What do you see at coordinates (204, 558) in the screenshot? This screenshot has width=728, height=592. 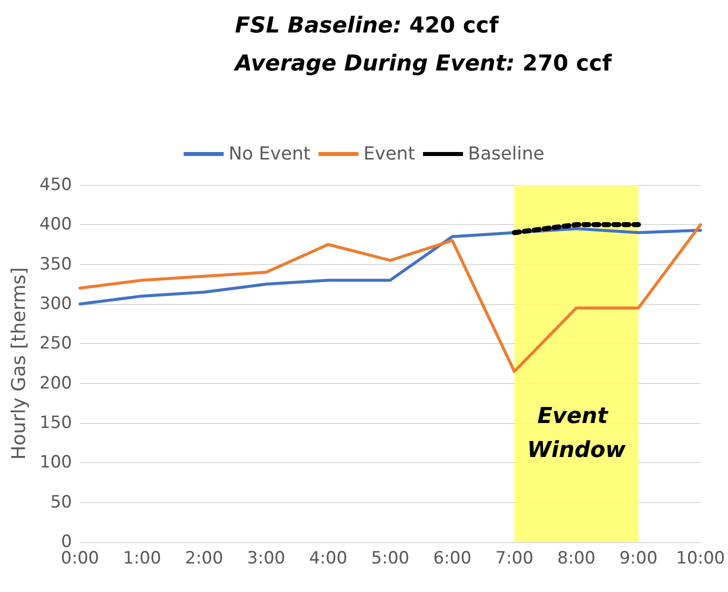 I see `x-tick-label: 2:00` at bounding box center [204, 558].